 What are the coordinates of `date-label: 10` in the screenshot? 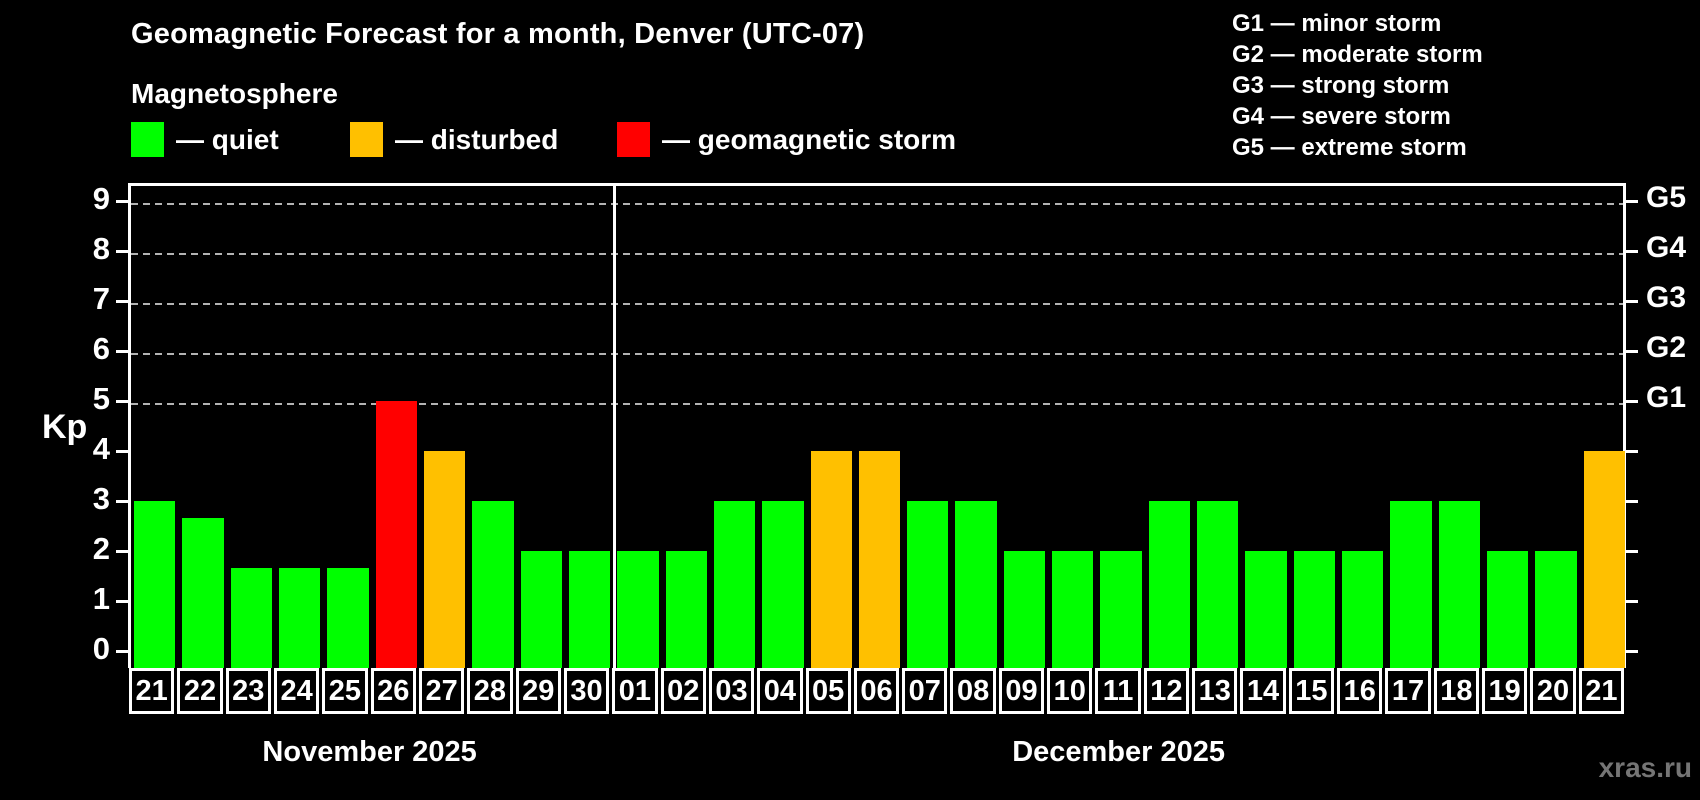 It's located at (1070, 691).